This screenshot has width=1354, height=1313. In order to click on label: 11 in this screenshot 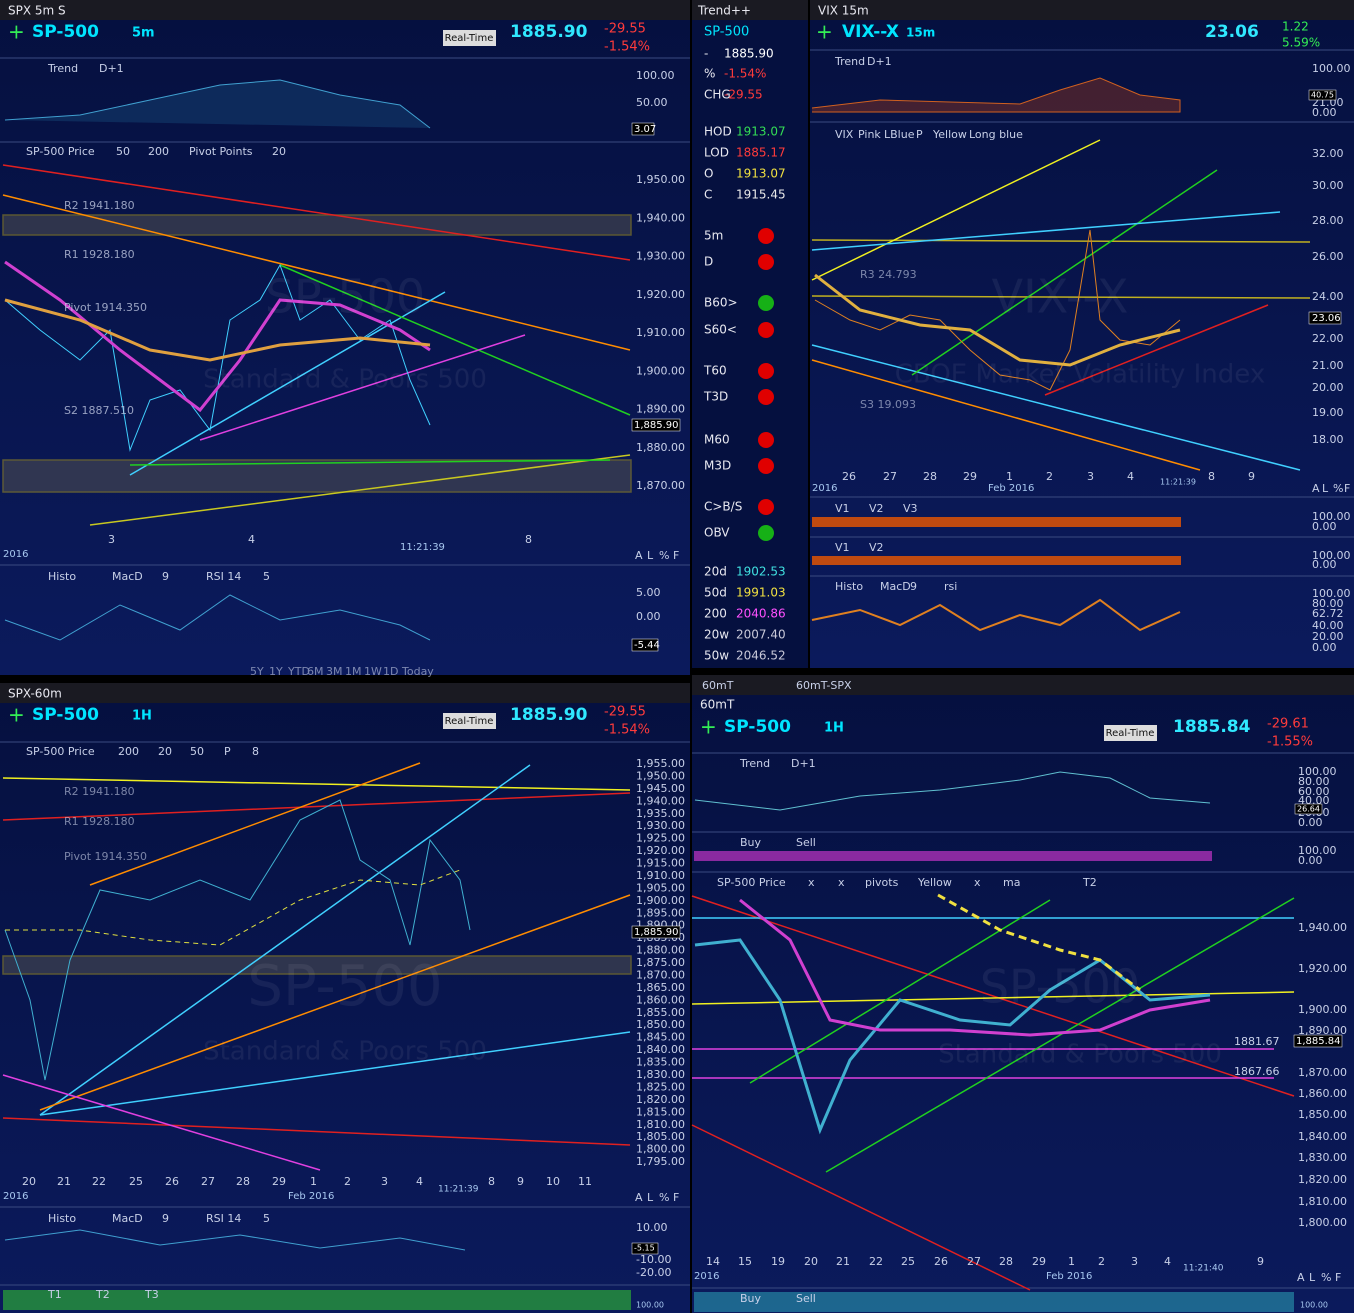, I will do `click(585, 1181)`.